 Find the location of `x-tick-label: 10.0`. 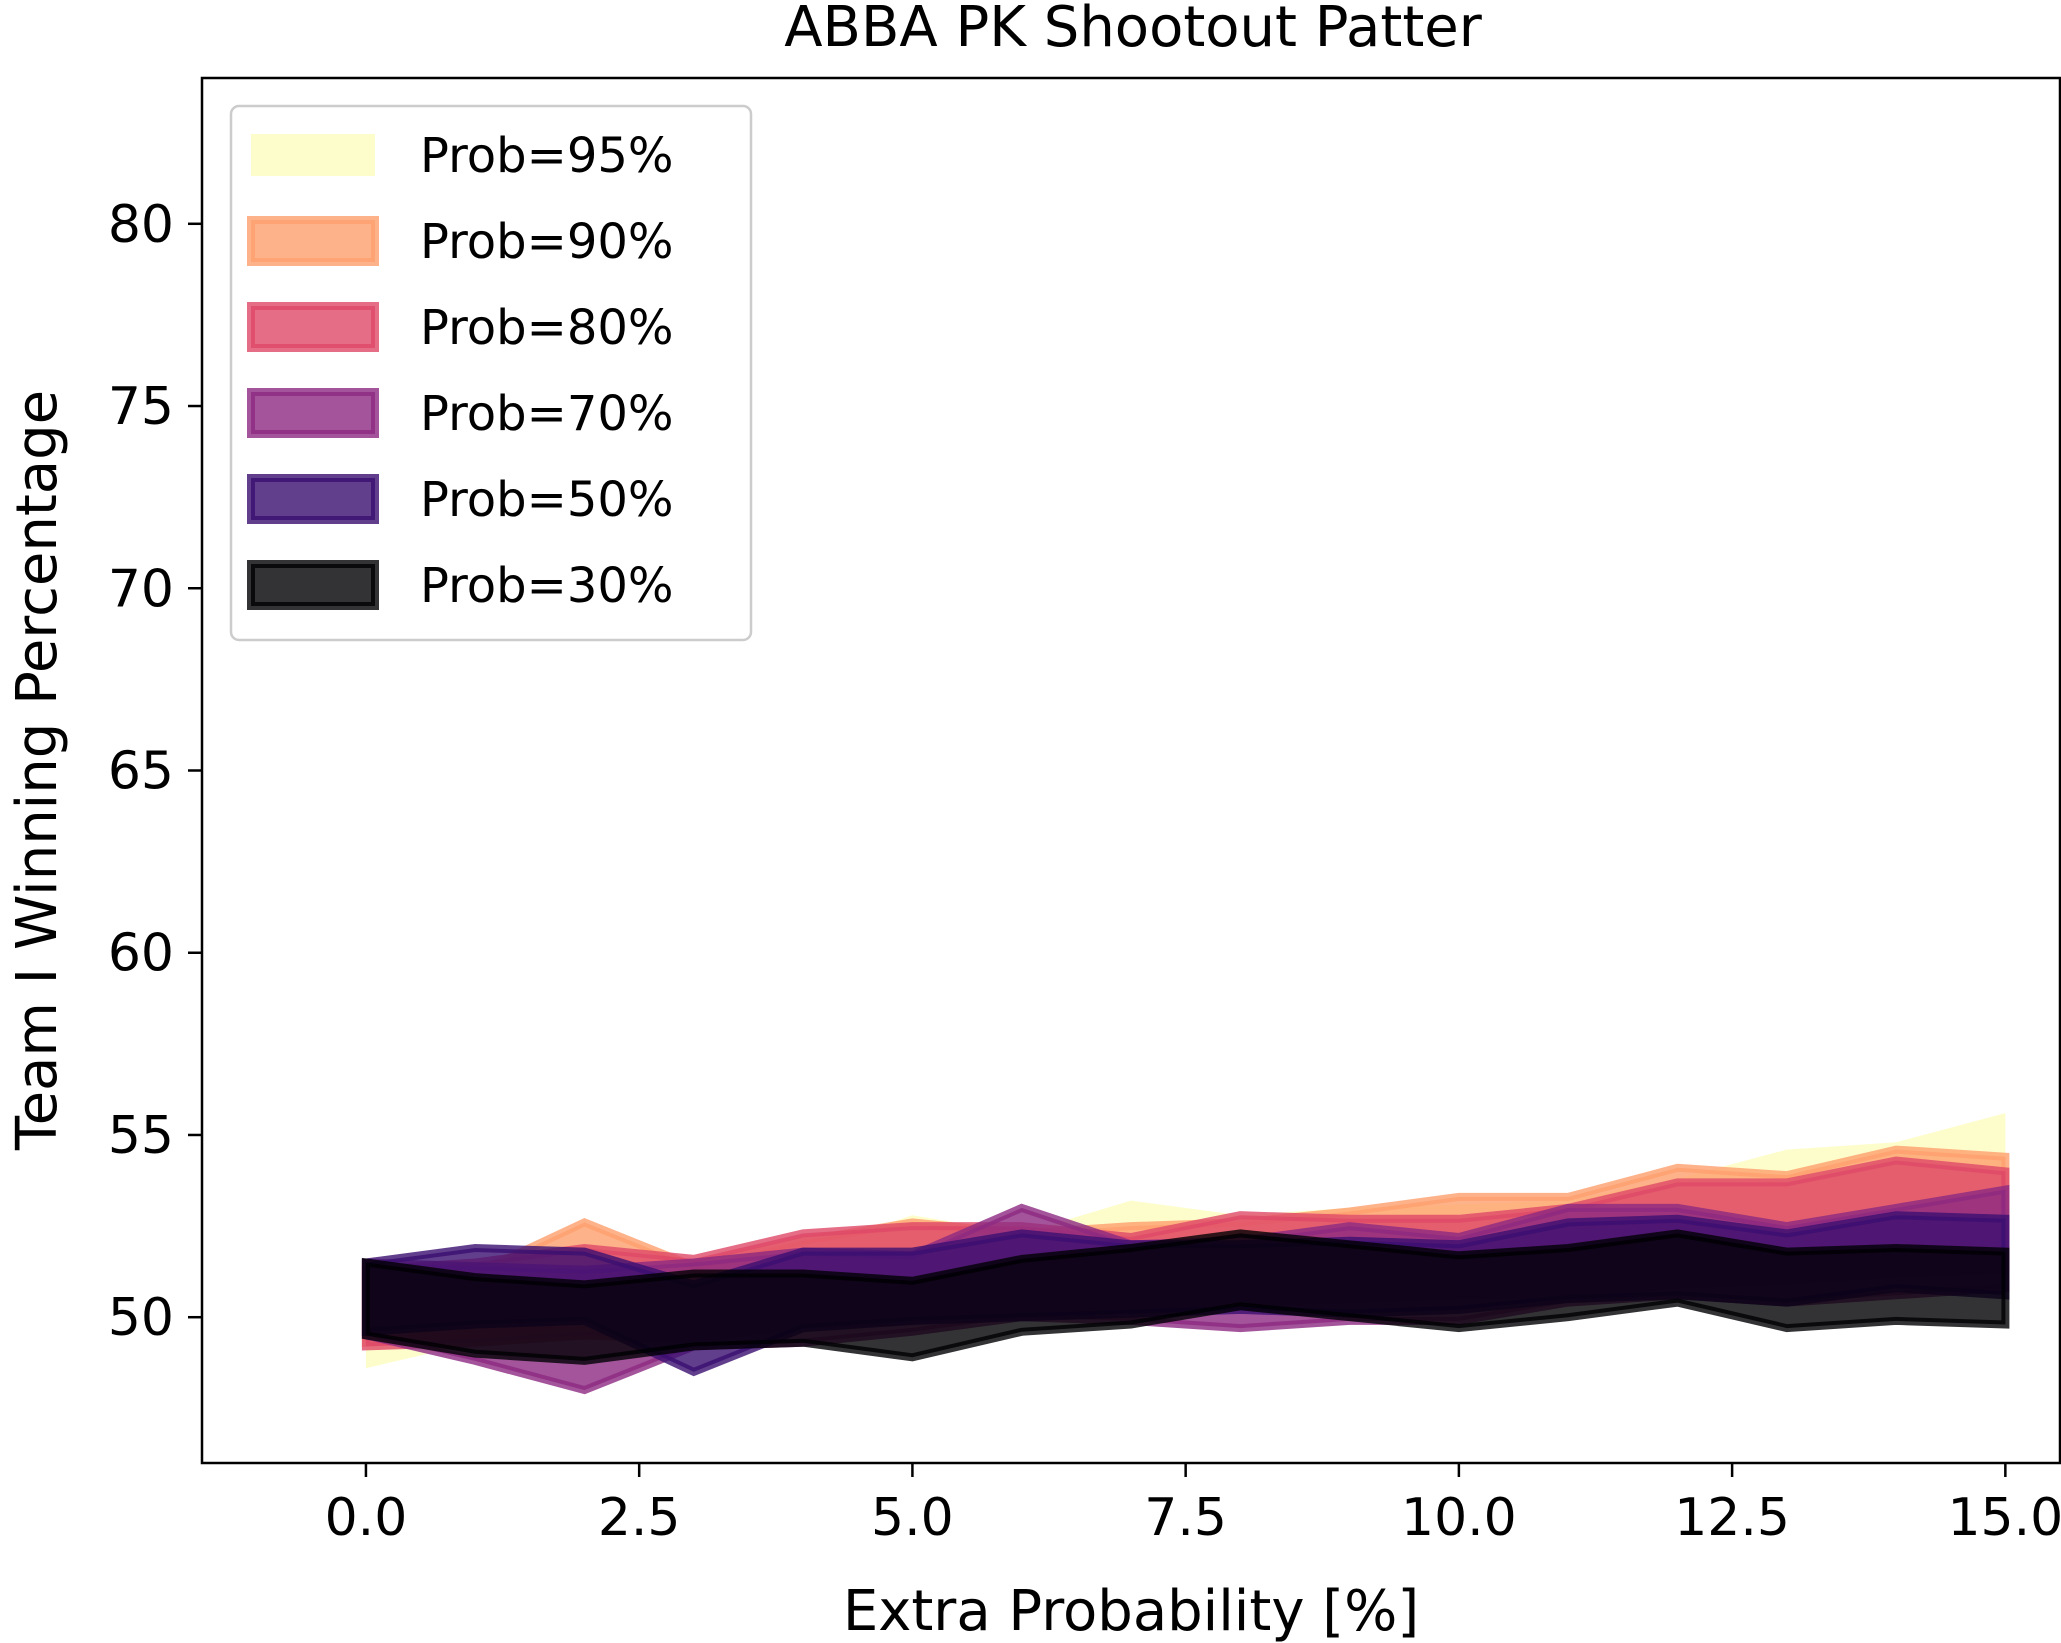

x-tick-label: 10.0 is located at coordinates (1459, 1518).